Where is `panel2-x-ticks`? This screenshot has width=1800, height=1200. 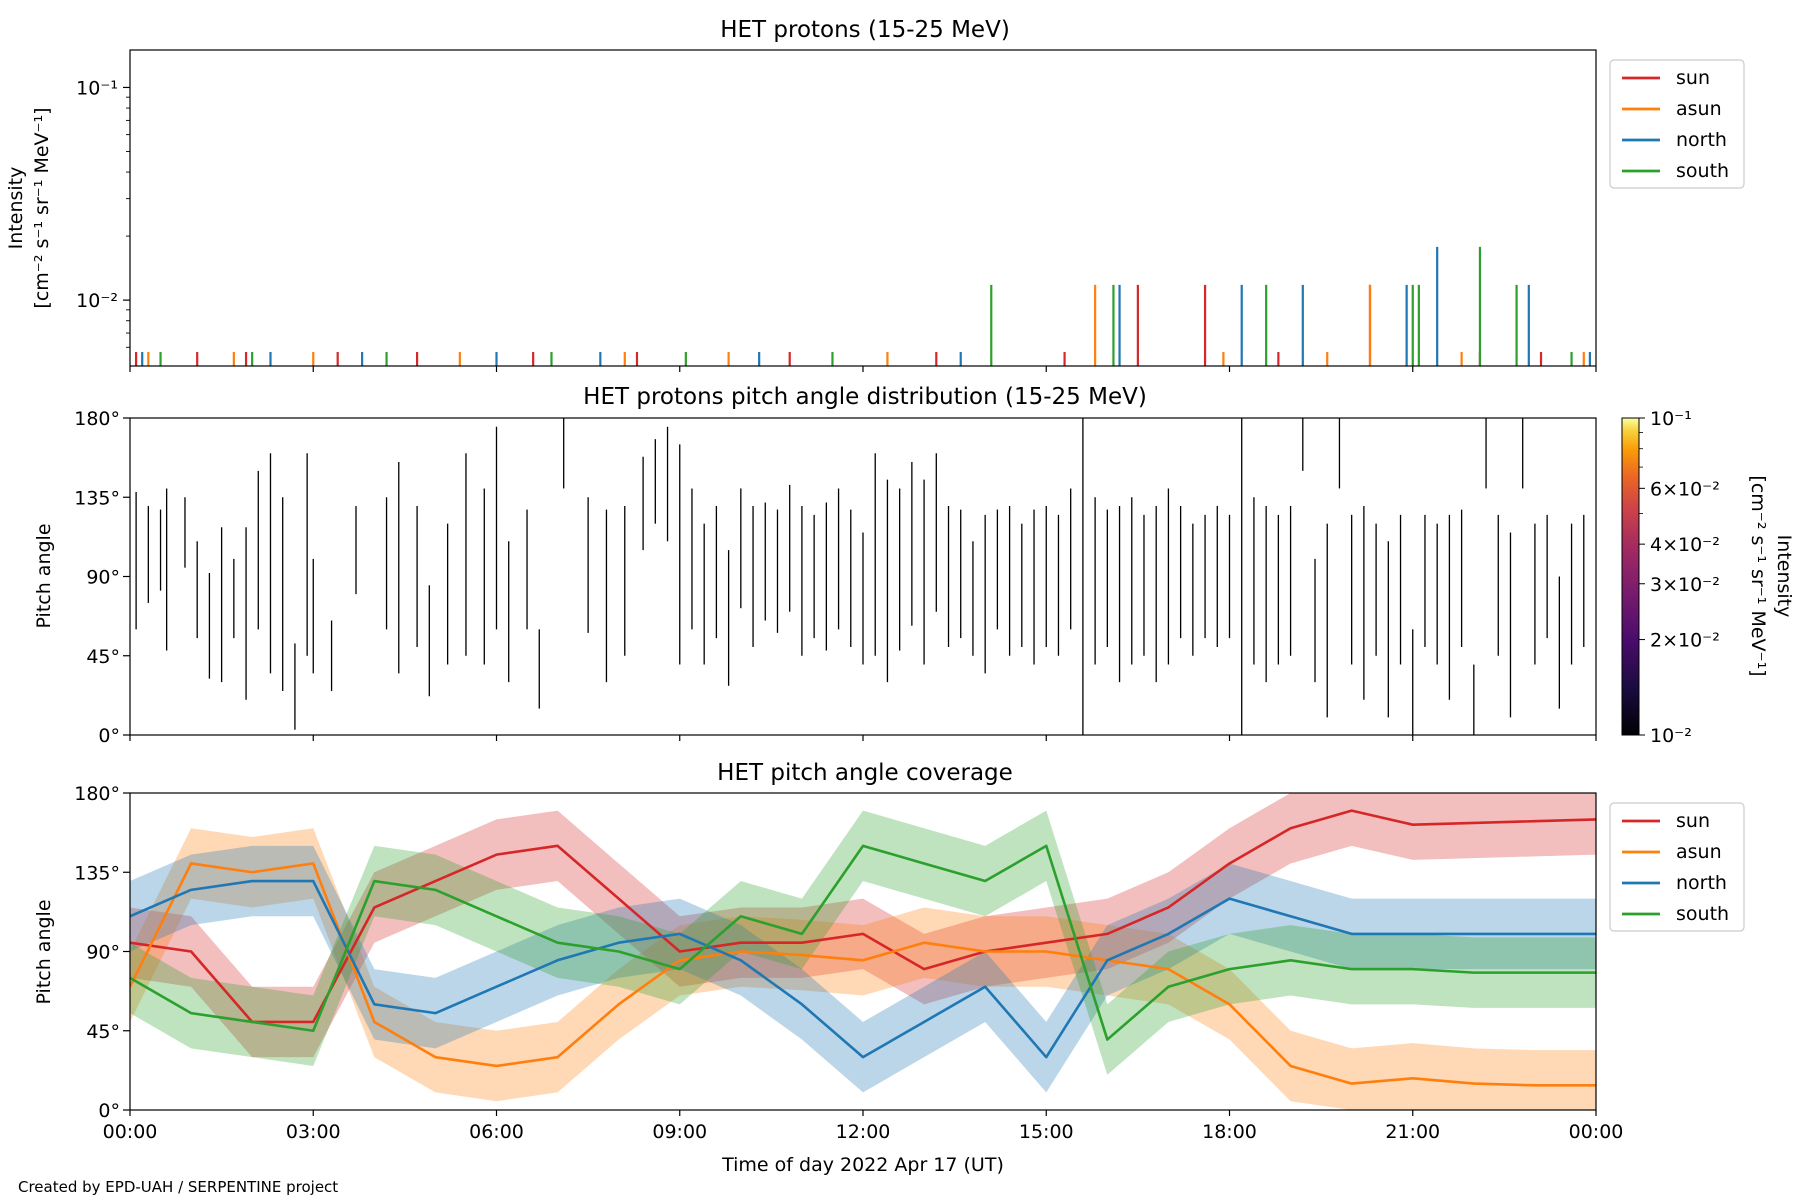
panel2-x-ticks is located at coordinates (863, 738).